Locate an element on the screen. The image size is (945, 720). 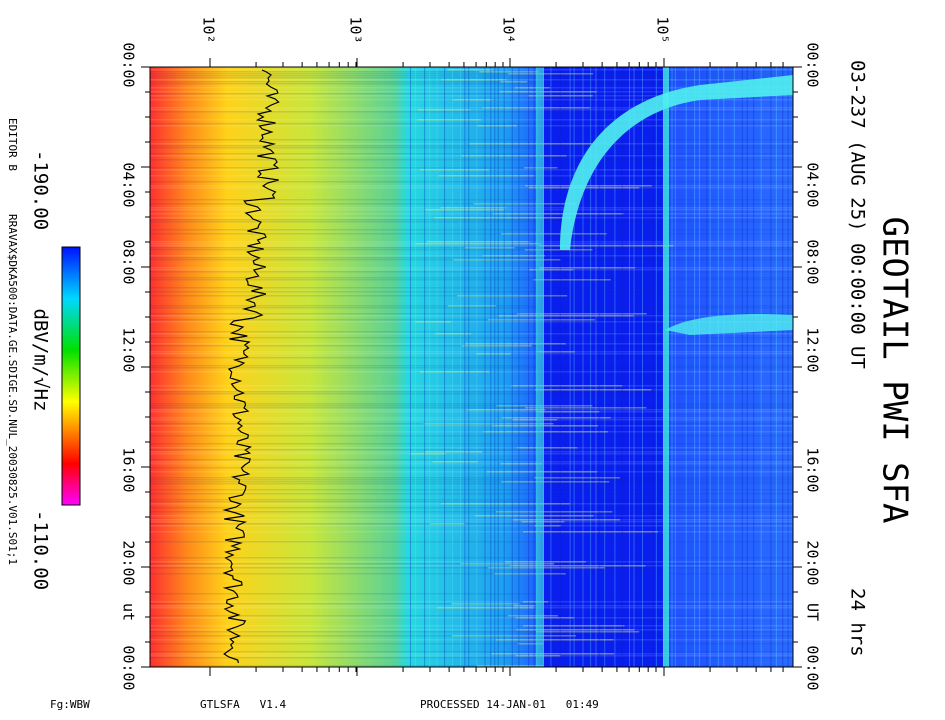
colorbar-unit: dBV/m/√Hz is located at coordinates (41, 360).